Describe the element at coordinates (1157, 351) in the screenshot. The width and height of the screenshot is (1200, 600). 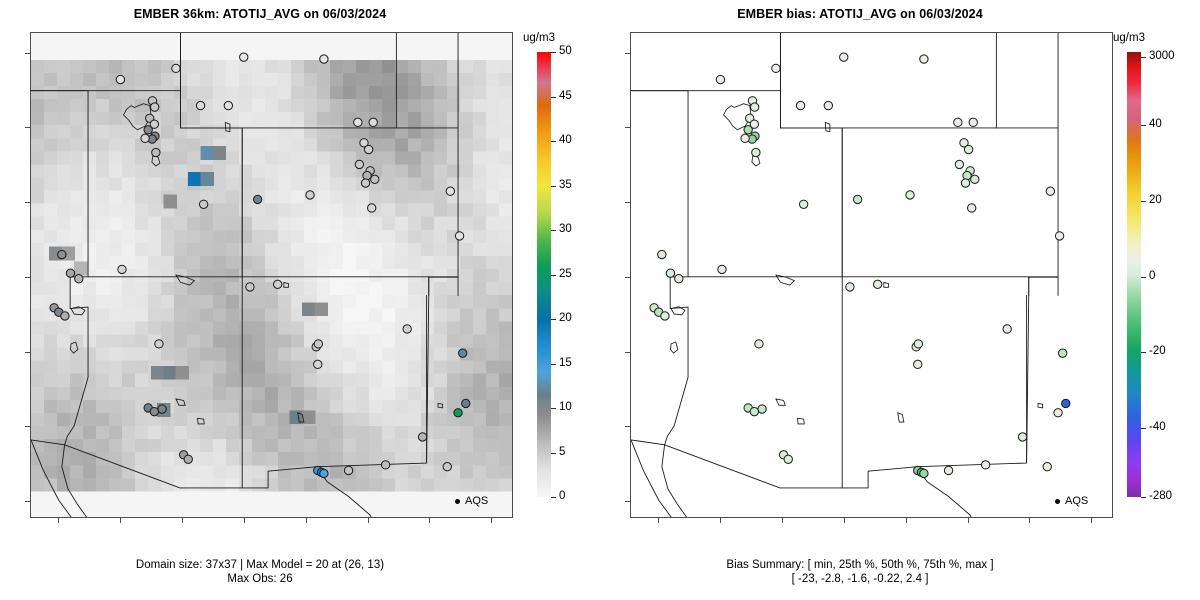
I see `colorbar-tick-label: -20` at that location.